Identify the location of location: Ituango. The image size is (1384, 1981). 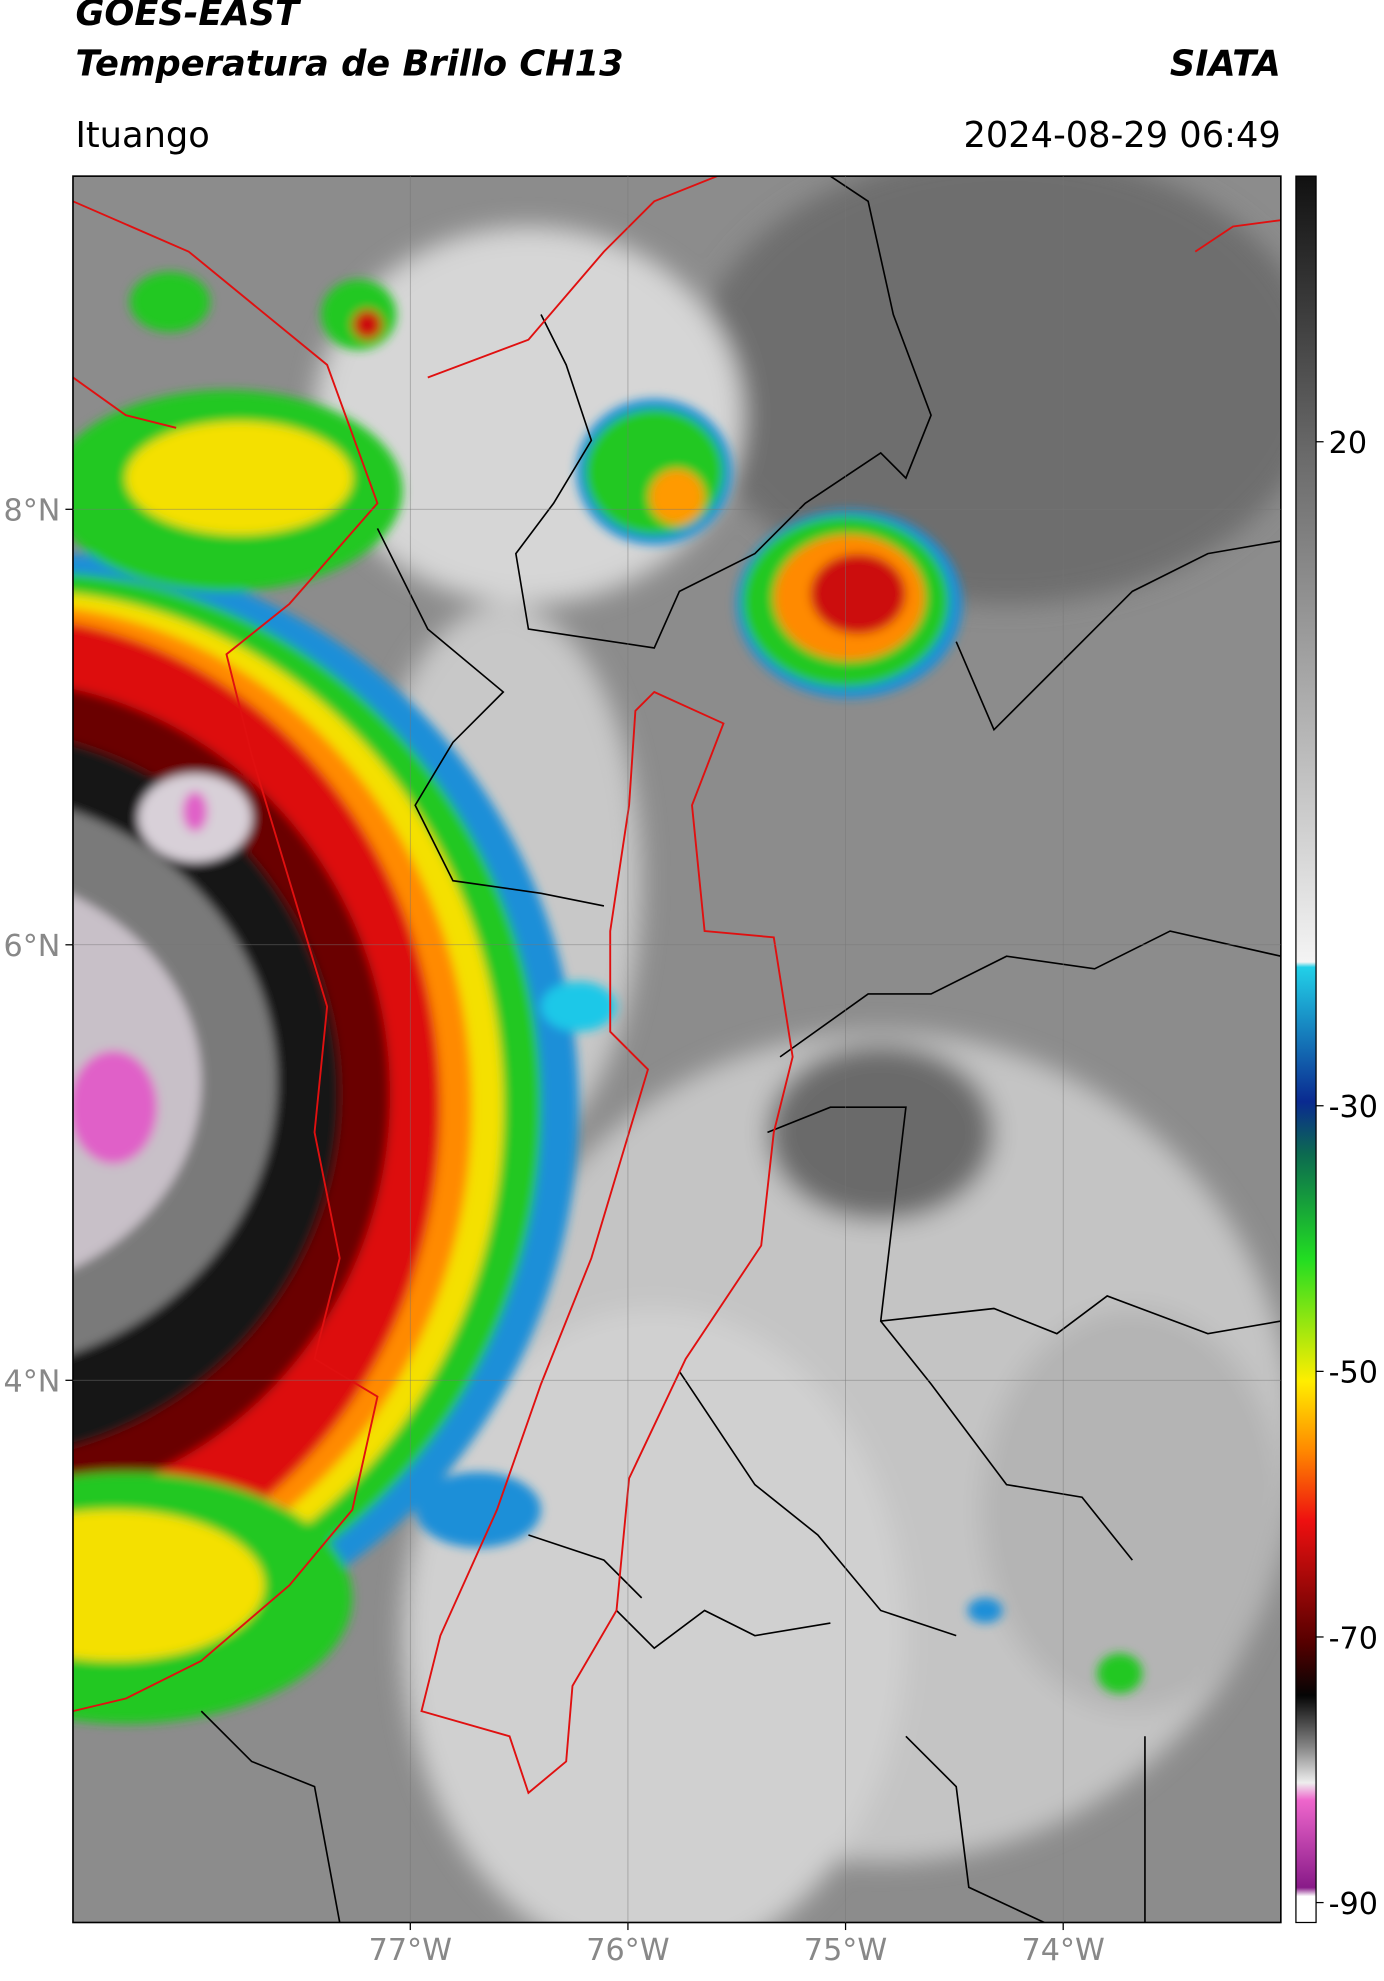
(142, 135).